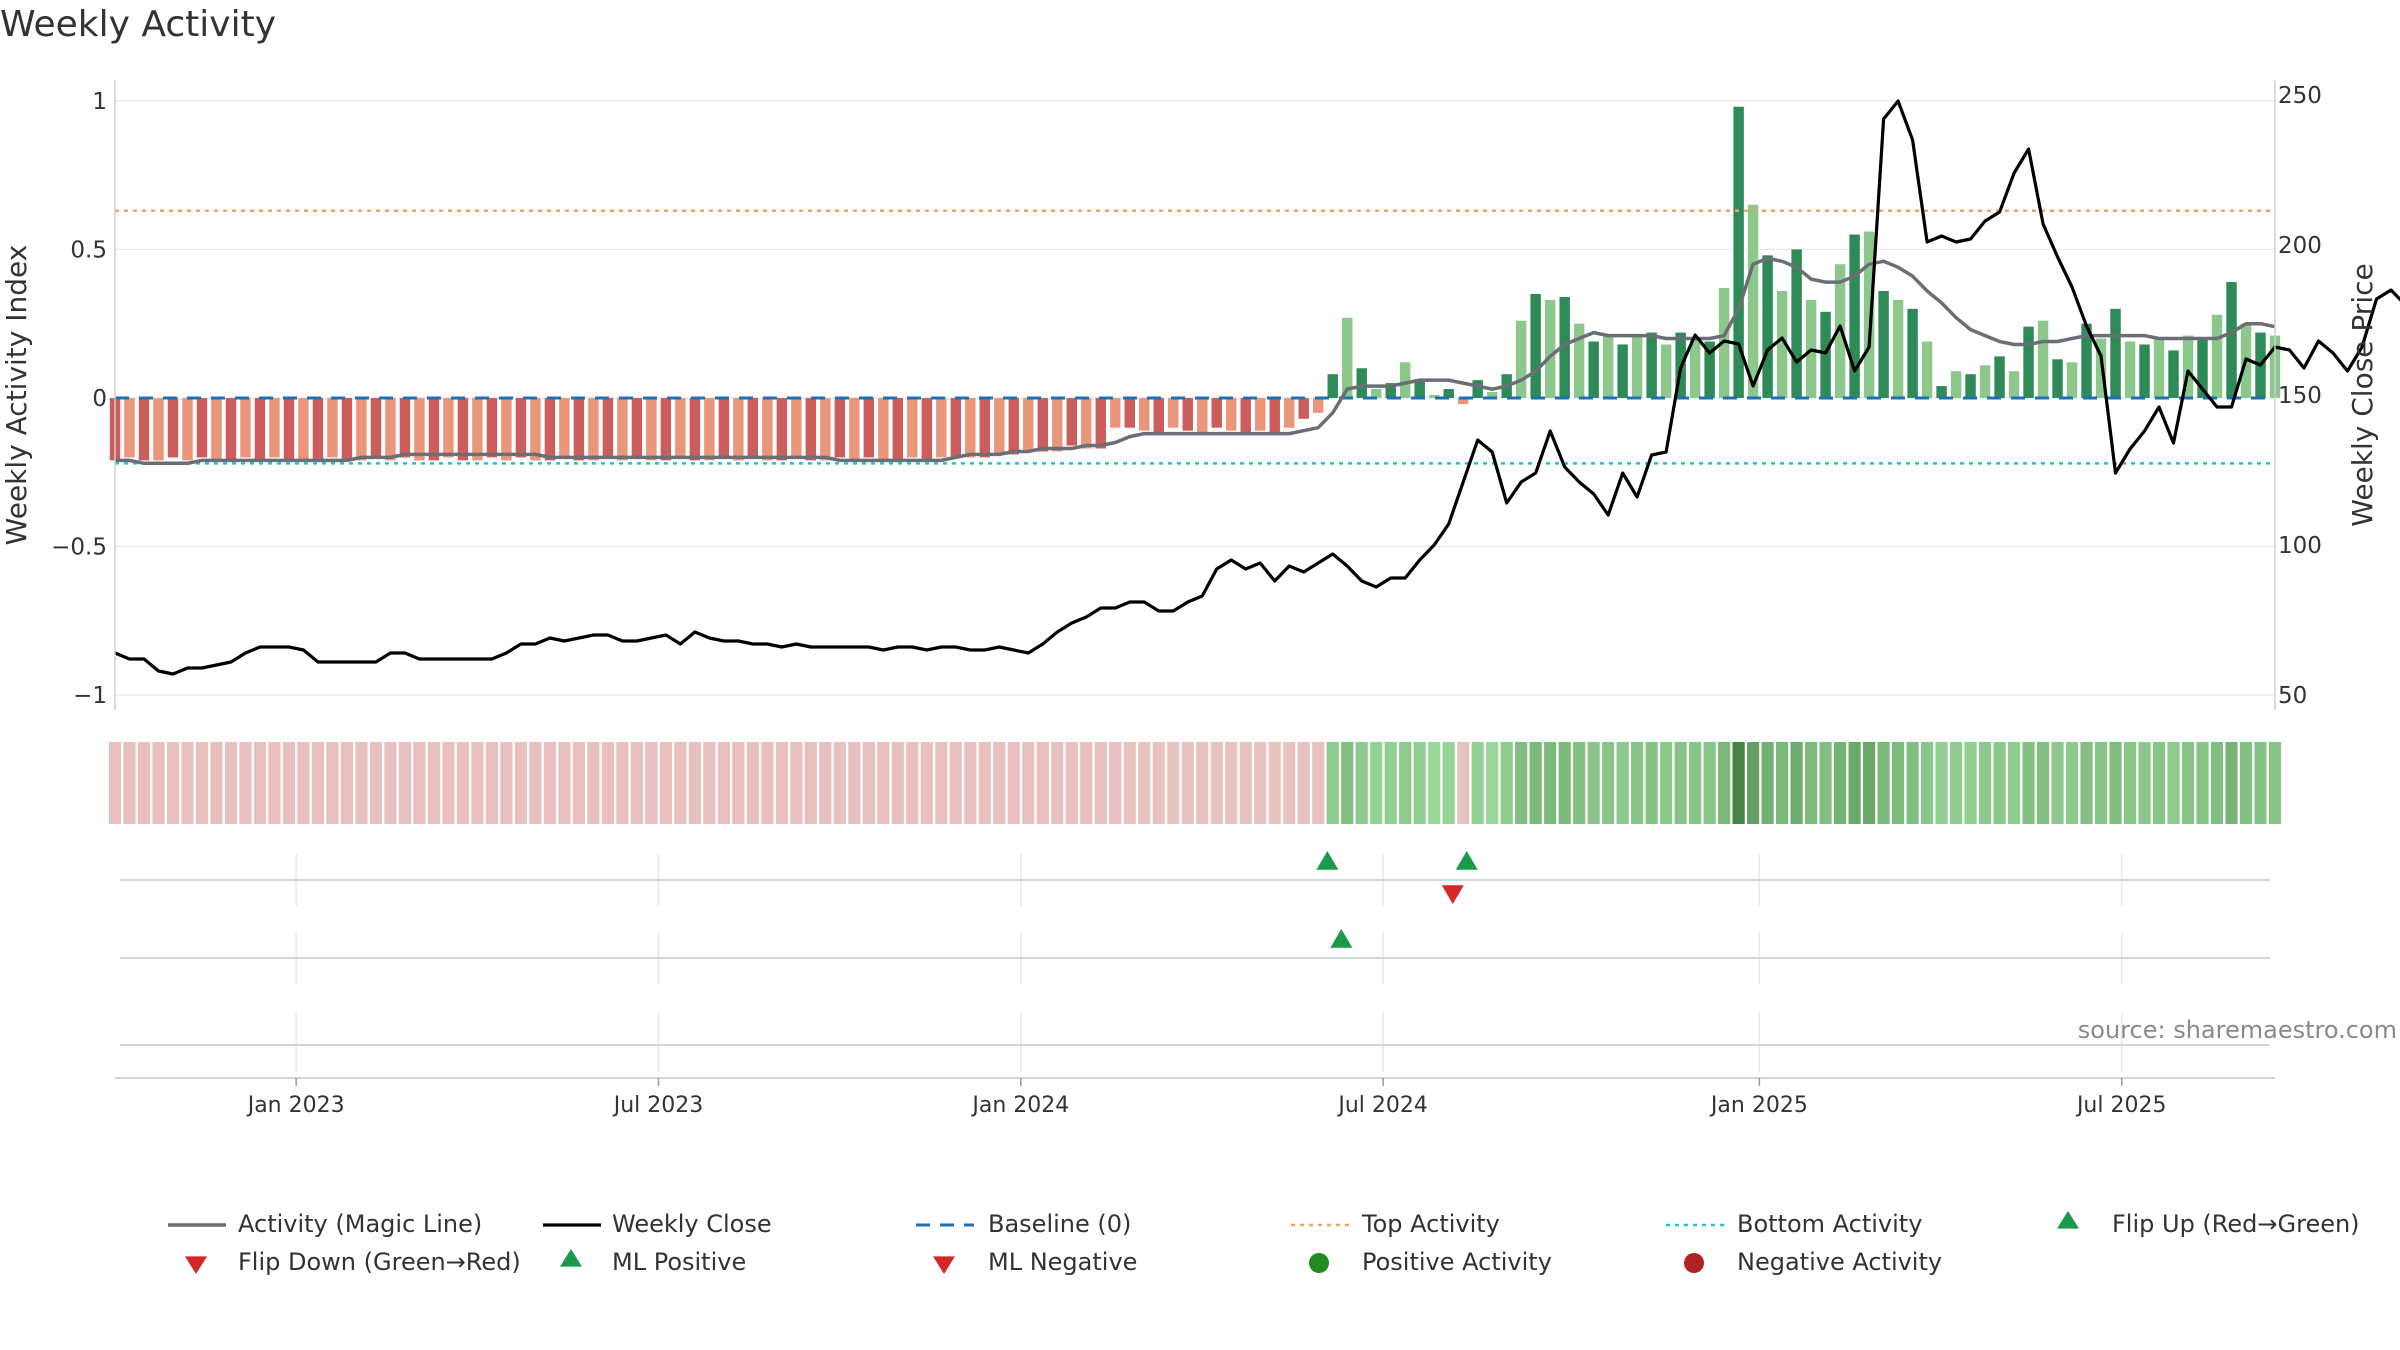  Describe the element at coordinates (2300, 96) in the screenshot. I see `y-tick-label-right: 250` at that location.